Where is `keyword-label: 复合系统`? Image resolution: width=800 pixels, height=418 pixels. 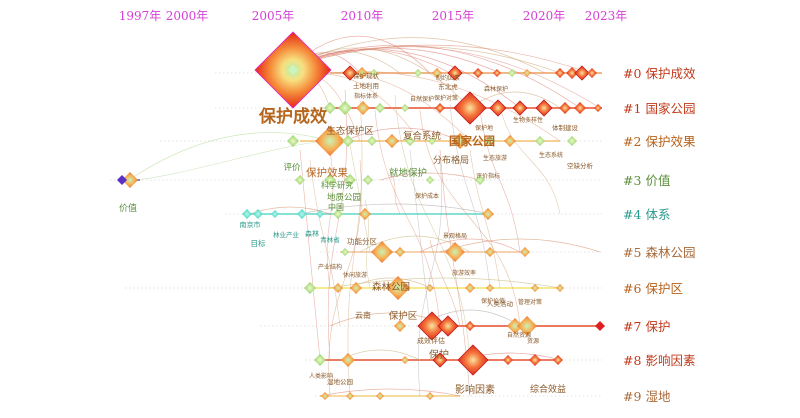
keyword-label: 复合系统 is located at coordinates (422, 136).